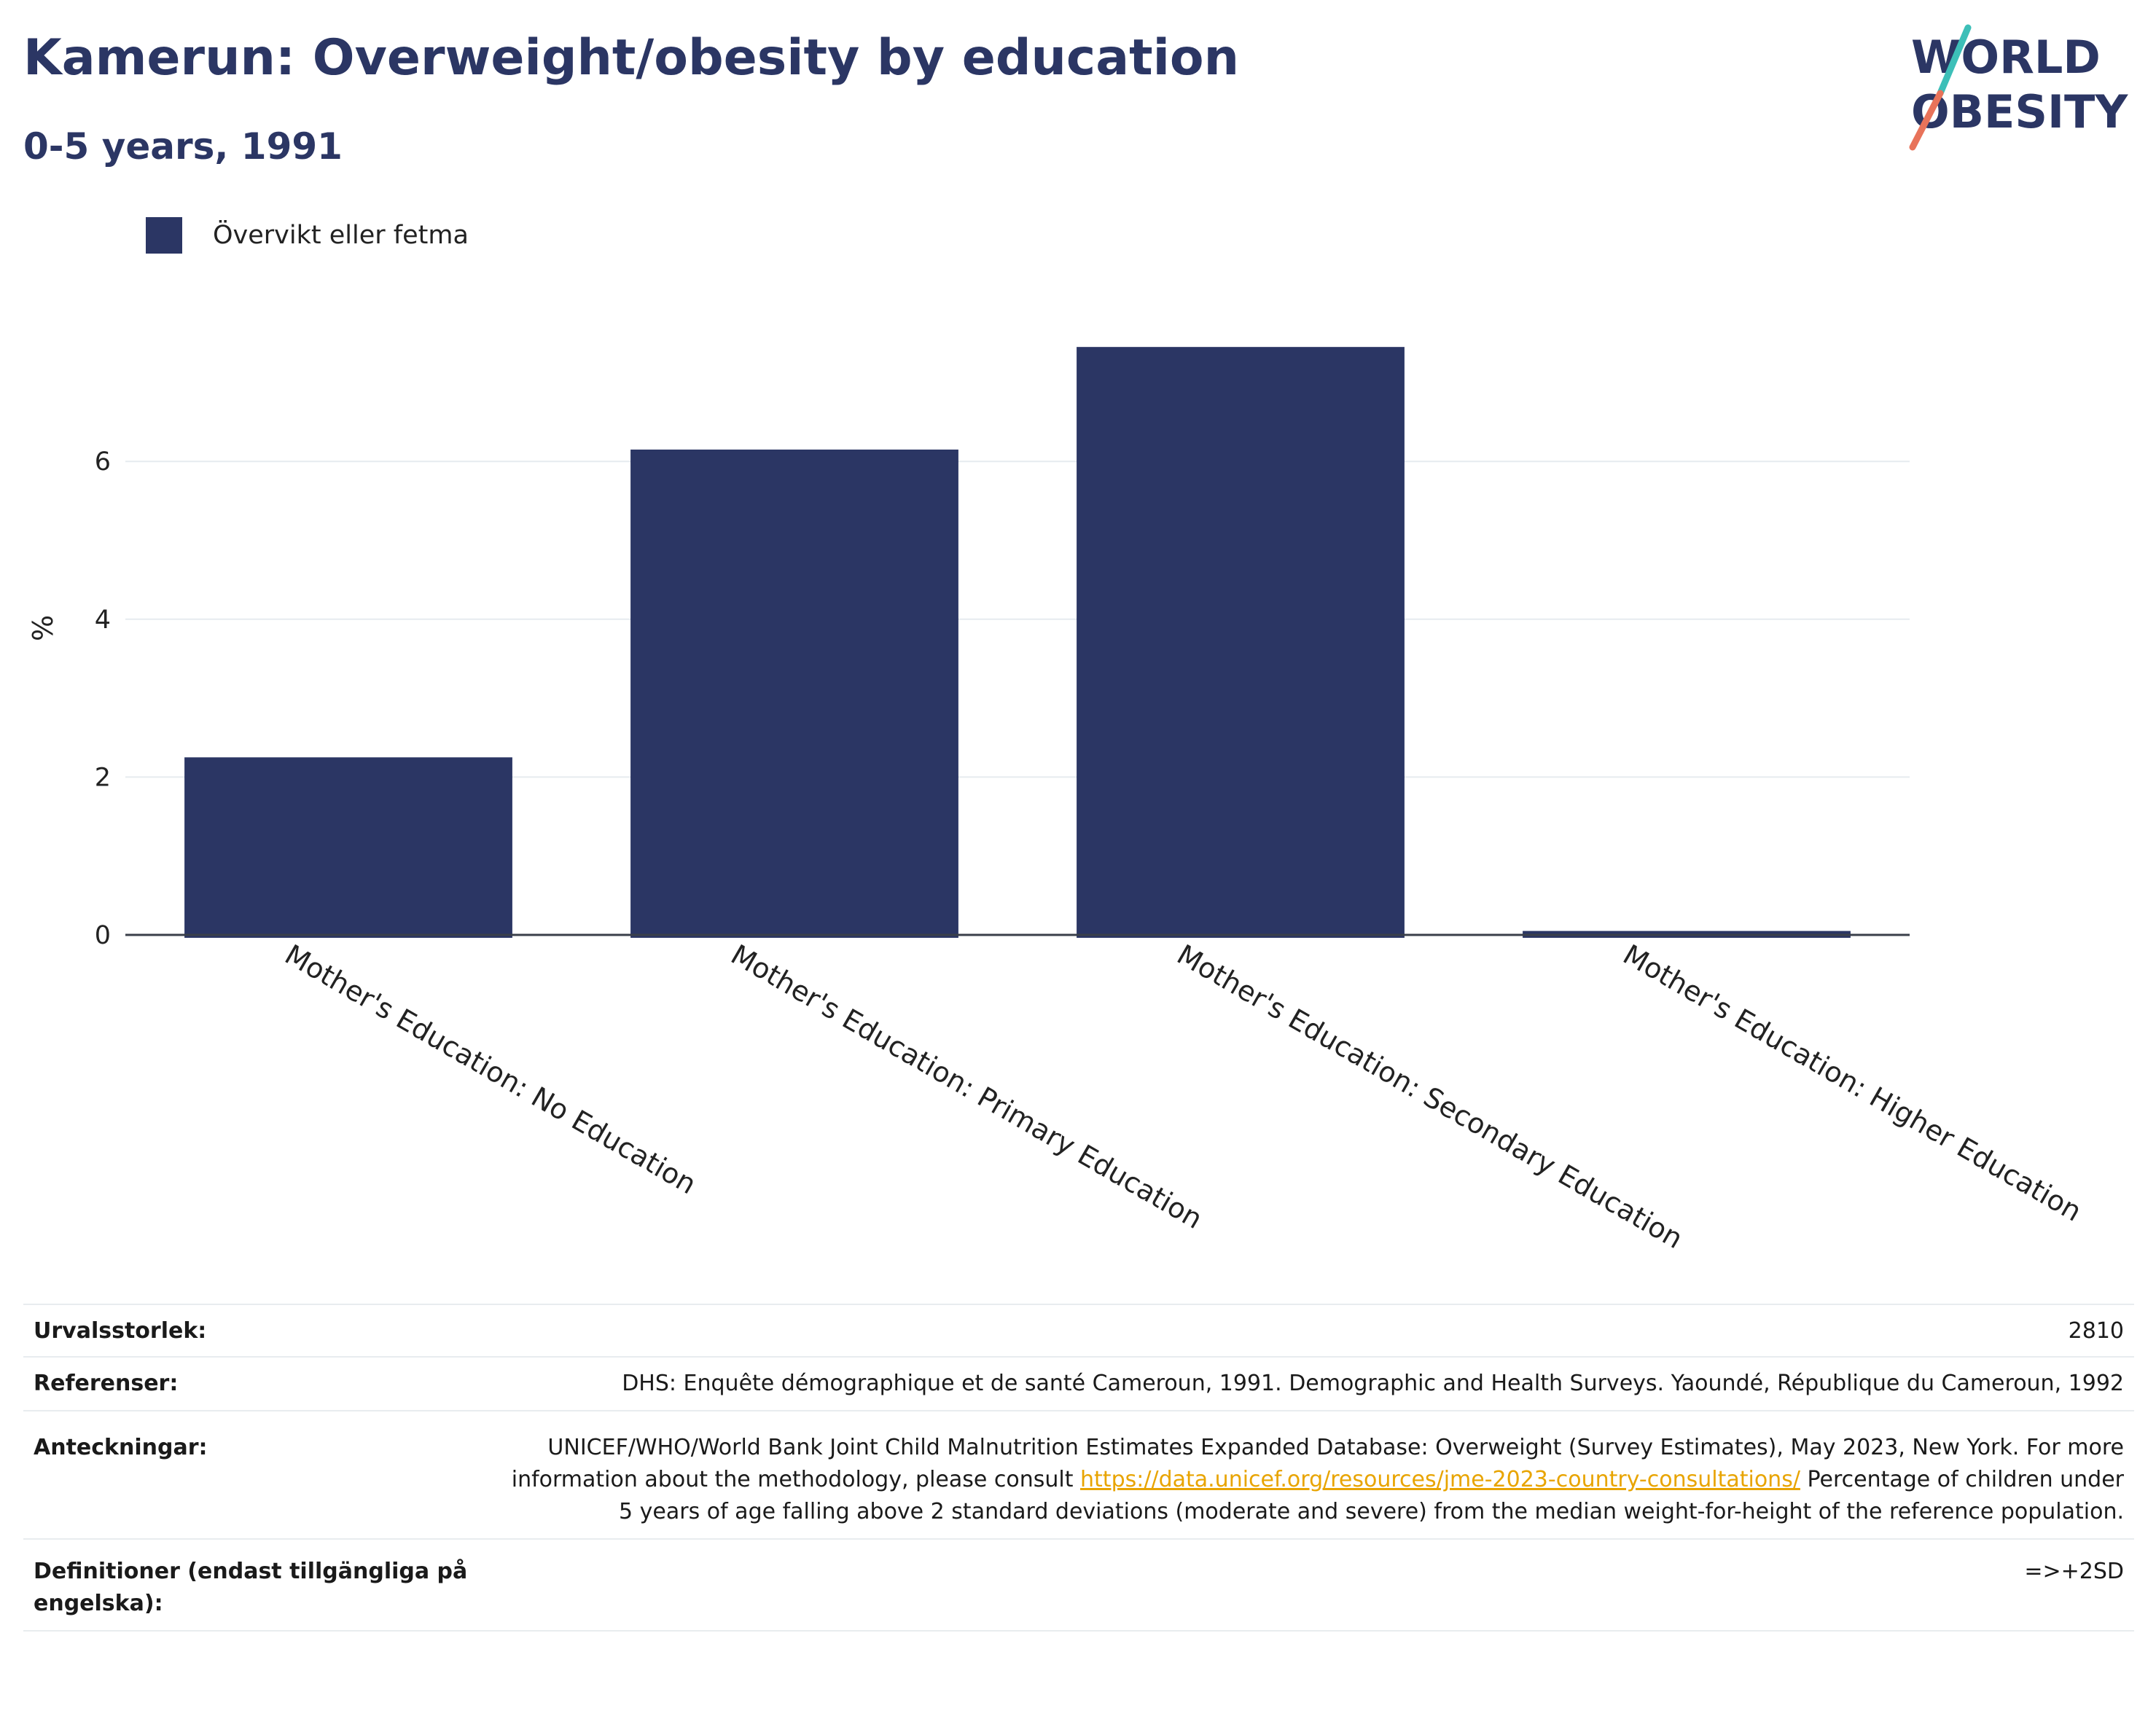 The image size is (2156, 1735). Describe the element at coordinates (1853, 1083) in the screenshot. I see `x-tick-label: Mother's Education: Higher Education` at that location.